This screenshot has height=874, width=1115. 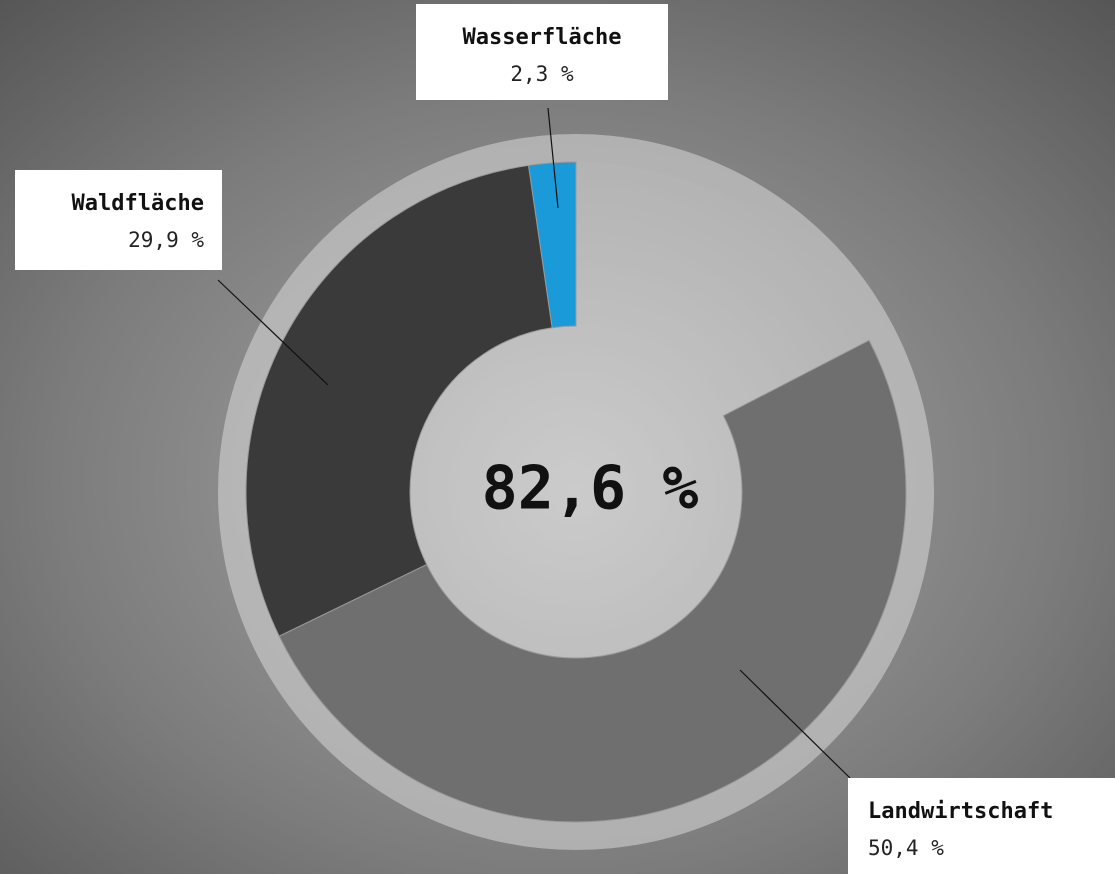 What do you see at coordinates (960, 811) in the screenshot?
I see `label-name: Landwirtschaft` at bounding box center [960, 811].